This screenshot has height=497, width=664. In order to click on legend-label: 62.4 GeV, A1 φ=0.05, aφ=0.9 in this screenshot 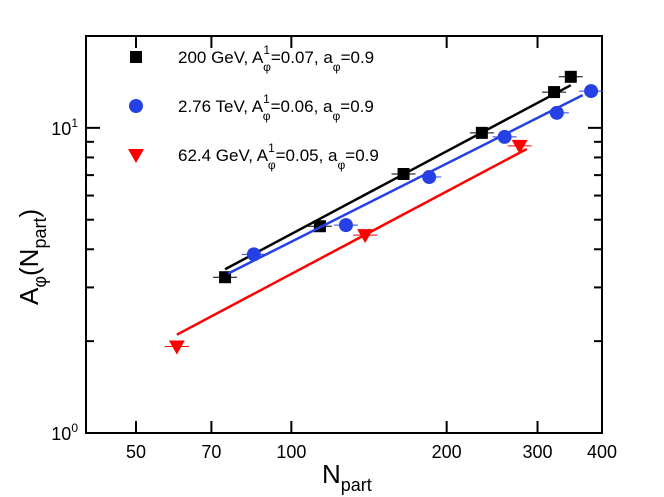, I will do `click(278, 156)`.